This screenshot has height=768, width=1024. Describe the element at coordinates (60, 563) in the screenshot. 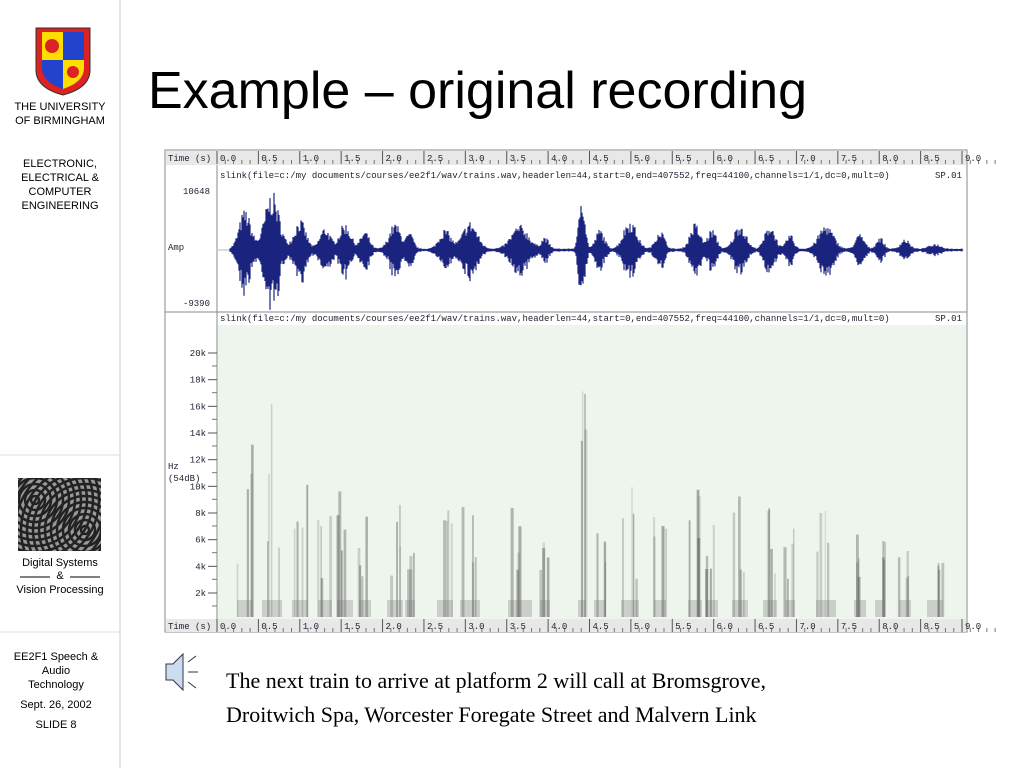

I see `group-line: Digital Systems` at that location.